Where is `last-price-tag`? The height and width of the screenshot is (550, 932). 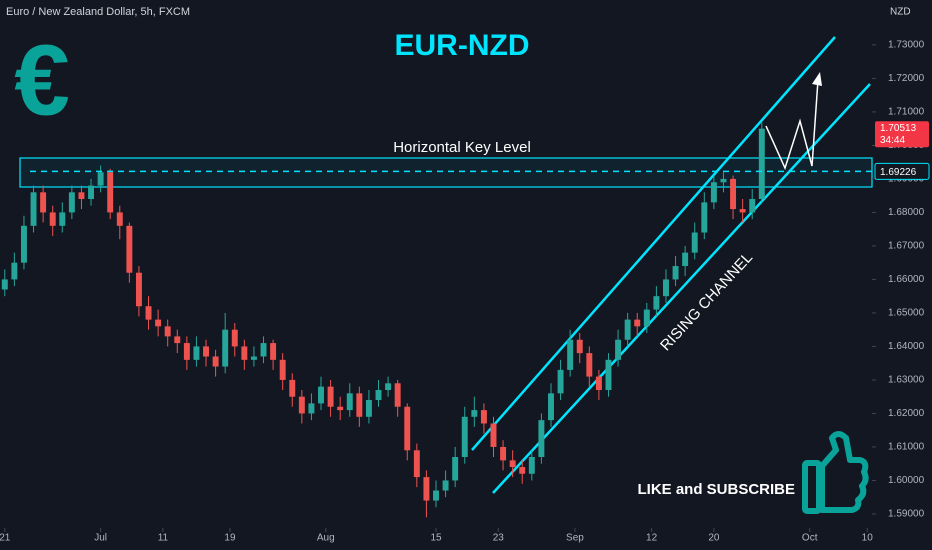 last-price-tag is located at coordinates (902, 134).